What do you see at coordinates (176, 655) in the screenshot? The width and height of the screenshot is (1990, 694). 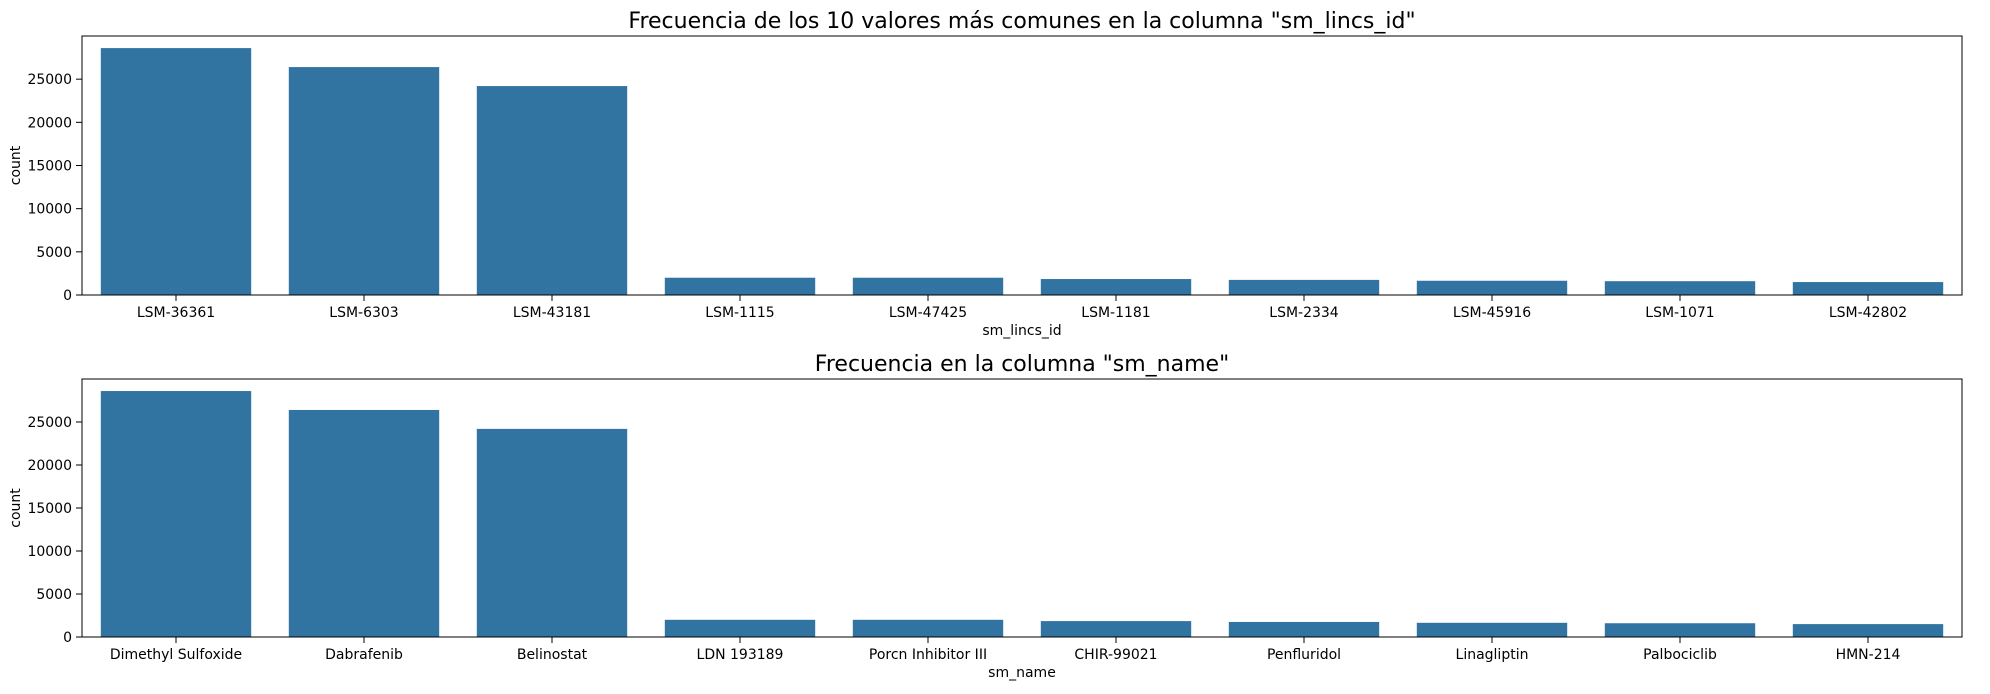 I see `x-tick-label: Dimethyl Sulfoxide` at bounding box center [176, 655].